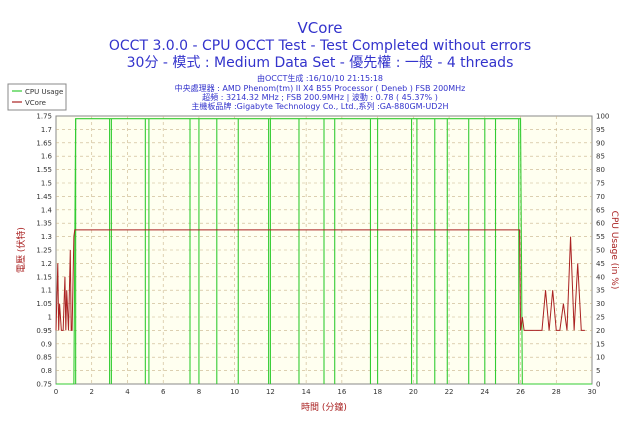 This screenshot has height=427, width=640. I want to click on right-tick-label: 0, so click(598, 385).